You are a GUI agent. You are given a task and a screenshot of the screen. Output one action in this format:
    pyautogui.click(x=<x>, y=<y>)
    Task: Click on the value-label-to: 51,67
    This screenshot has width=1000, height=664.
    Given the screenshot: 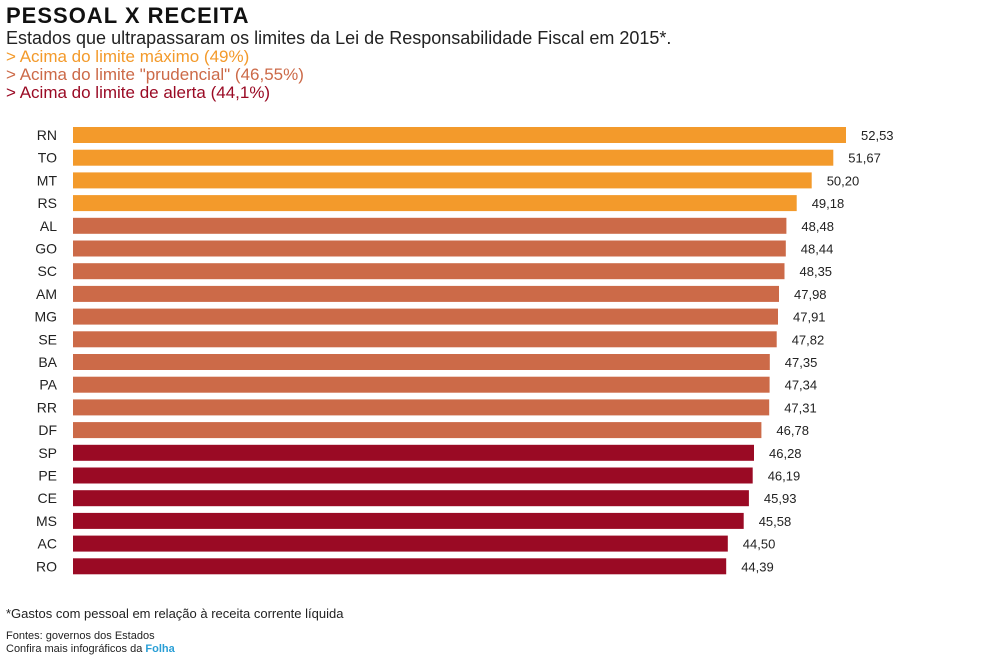 What is the action you would take?
    pyautogui.click(x=864, y=158)
    